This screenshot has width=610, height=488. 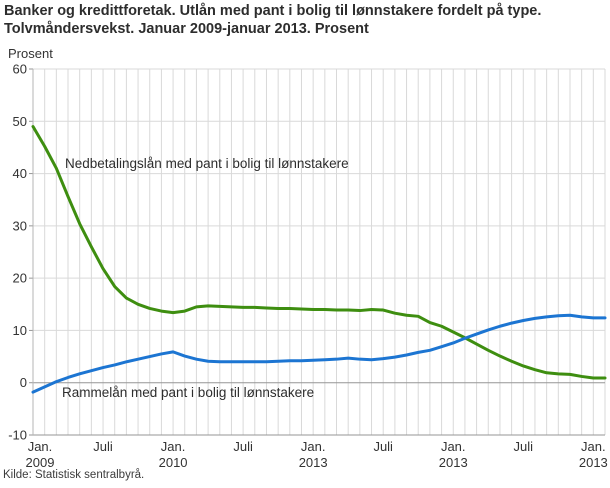 What do you see at coordinates (20, 121) in the screenshot?
I see `y-tick-label: 50` at bounding box center [20, 121].